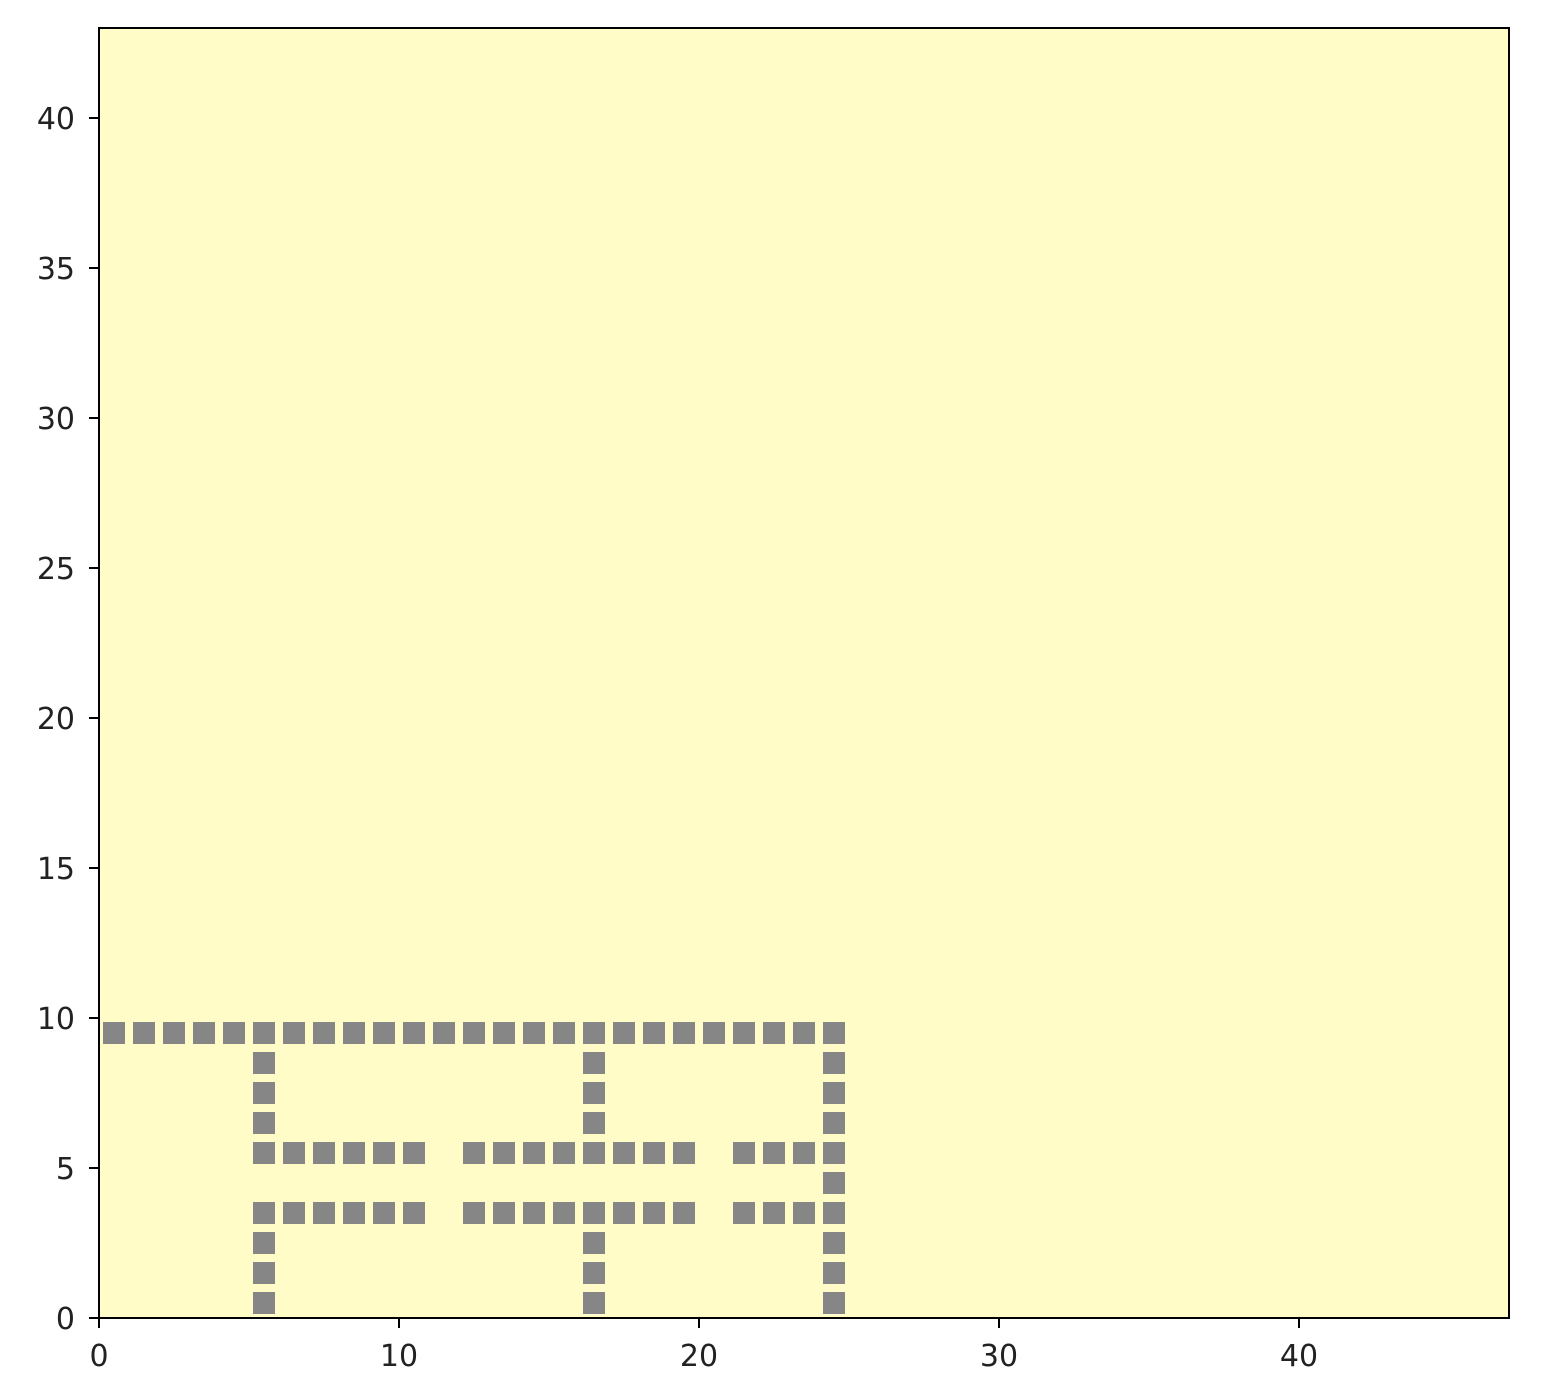 This screenshot has height=1378, width=1565. Describe the element at coordinates (56, 719) in the screenshot. I see `y-tick-label: 20` at that location.